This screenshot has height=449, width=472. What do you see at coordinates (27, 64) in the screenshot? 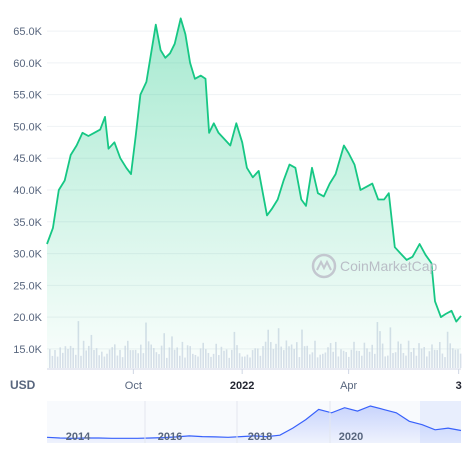
I see `y-tick-label: 60.0K` at bounding box center [27, 64].